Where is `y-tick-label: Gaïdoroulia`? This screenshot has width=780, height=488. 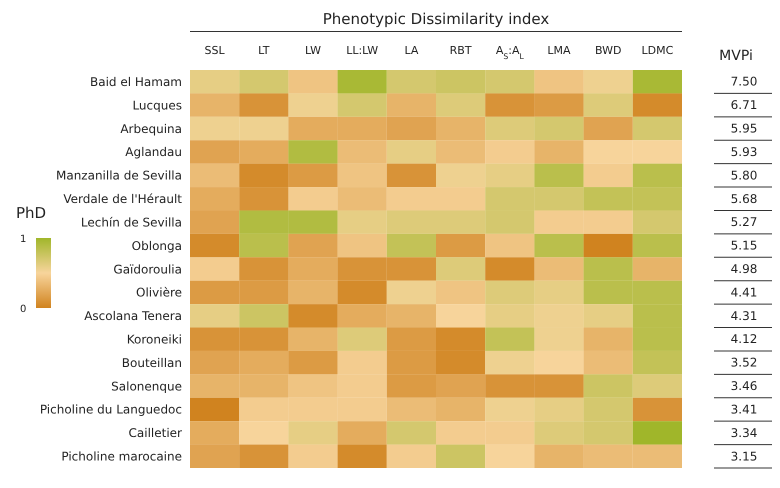 y-tick-label: Gaïdoroulia is located at coordinates (147, 269).